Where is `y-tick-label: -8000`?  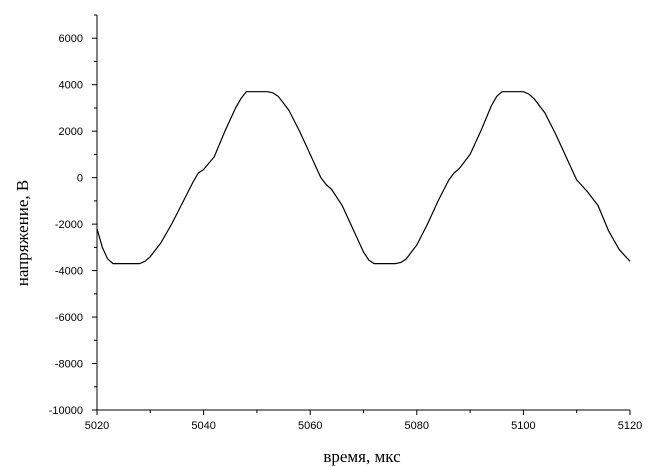 y-tick-label: -8000 is located at coordinates (69, 365).